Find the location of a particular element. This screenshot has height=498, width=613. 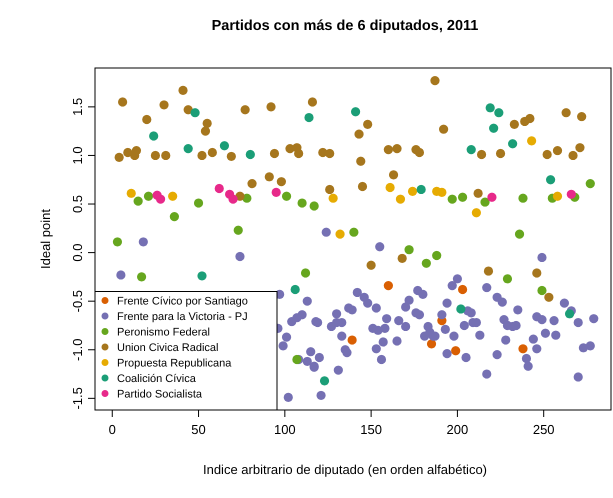

y-tick-label: -1.0 is located at coordinates (77, 349).